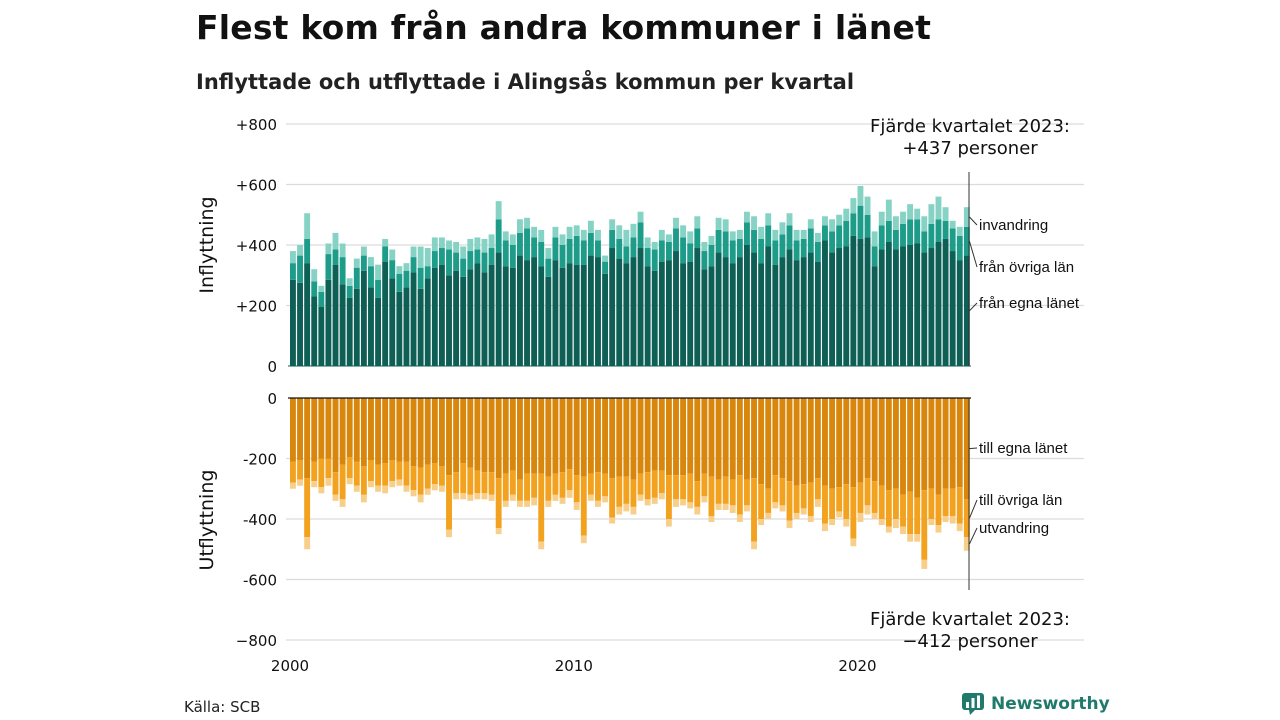  What do you see at coordinates (256, 125) in the screenshot?
I see `y-tick-label: +800` at bounding box center [256, 125].